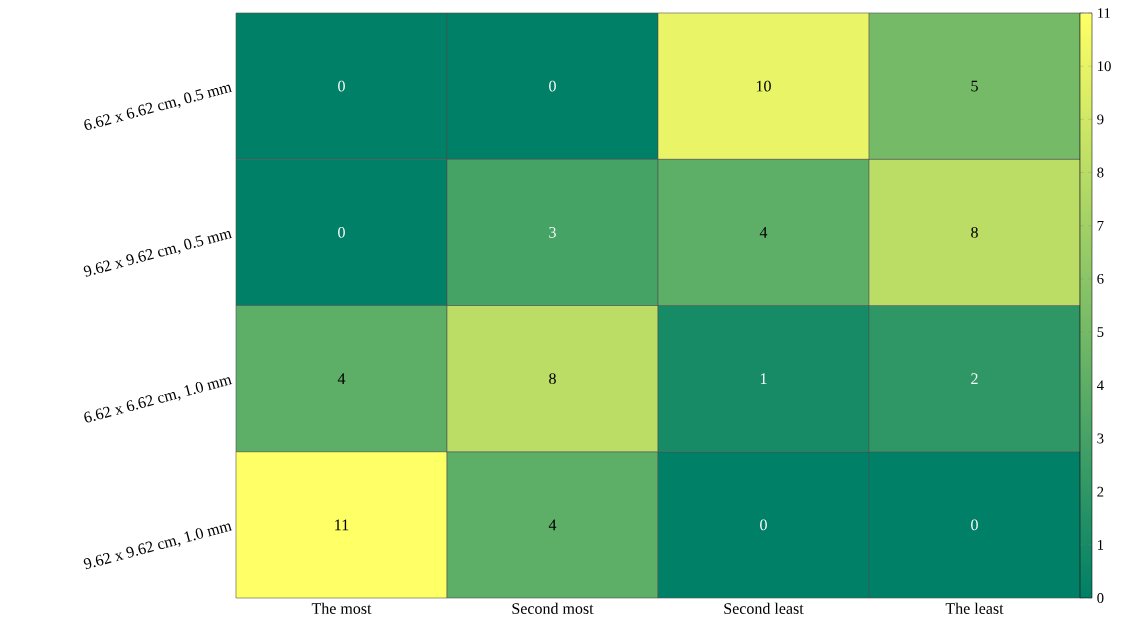 The image size is (1128, 632). I want to click on data-label: 10, so click(763, 86).